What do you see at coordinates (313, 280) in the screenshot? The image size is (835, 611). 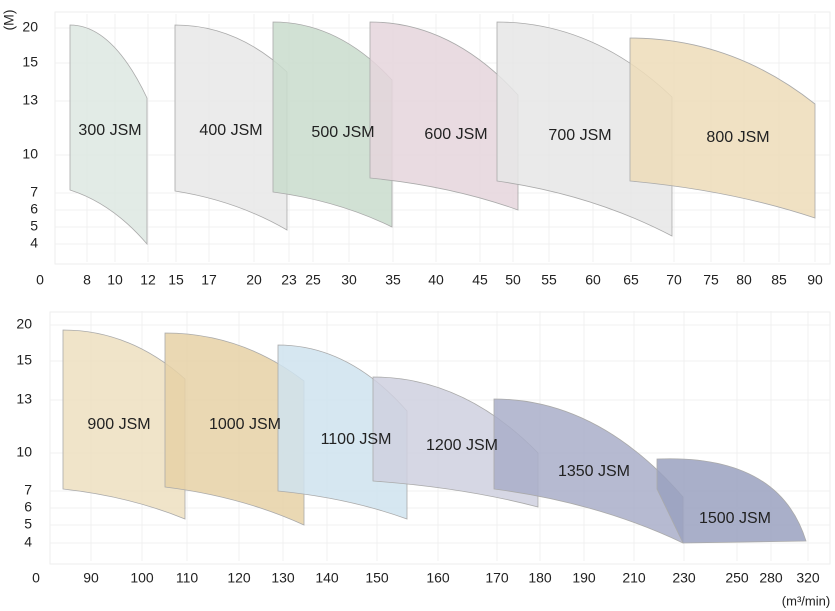 I see `x-tick-label: 25` at bounding box center [313, 280].